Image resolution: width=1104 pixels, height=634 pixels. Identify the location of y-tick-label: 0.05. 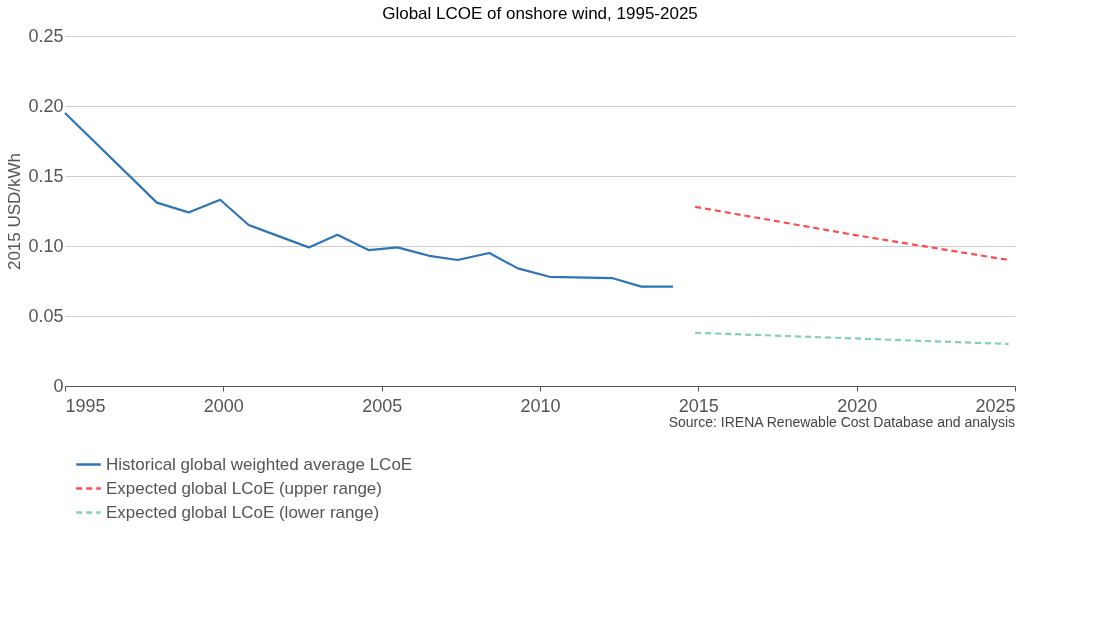
(46, 315).